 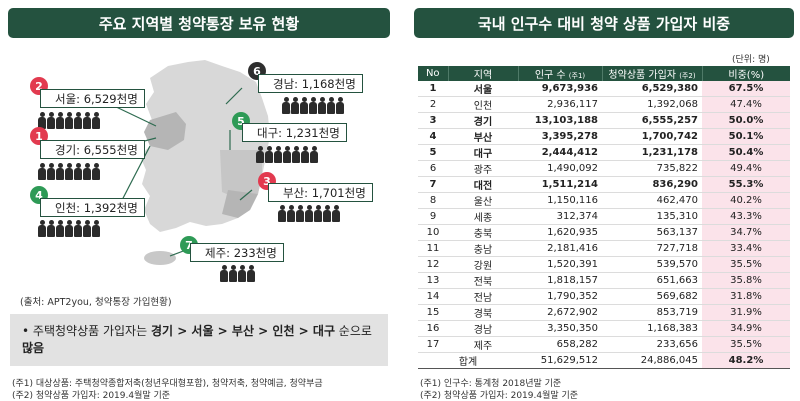 I want to click on cell-subscribers: 727,718, so click(x=652, y=248).